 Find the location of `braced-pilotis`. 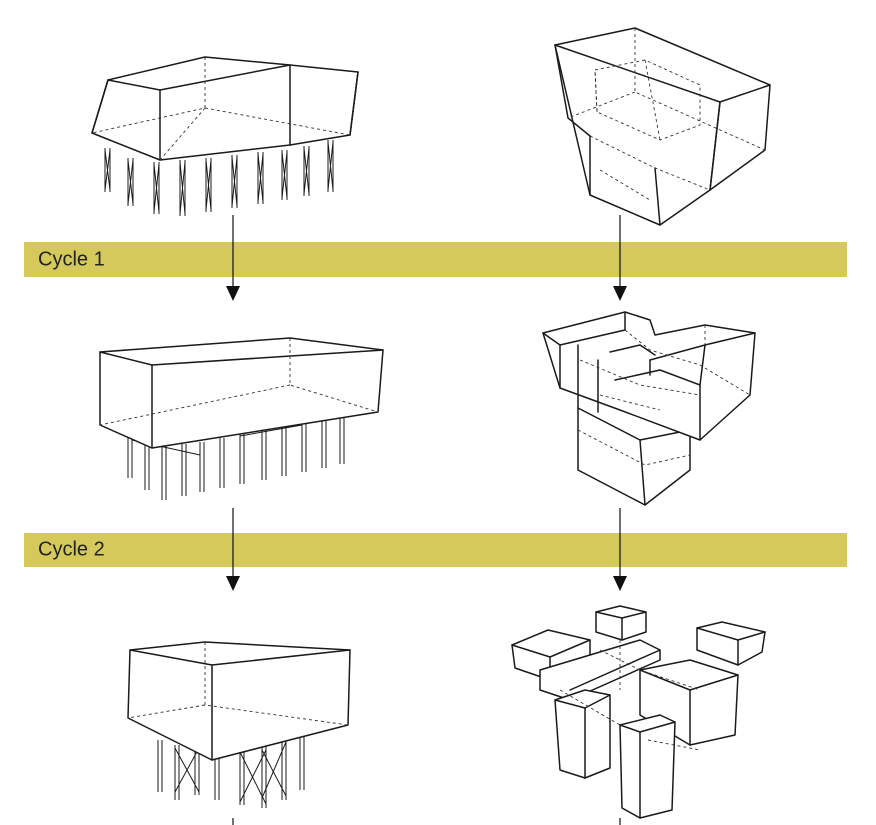

braced-pilotis is located at coordinates (231, 771).